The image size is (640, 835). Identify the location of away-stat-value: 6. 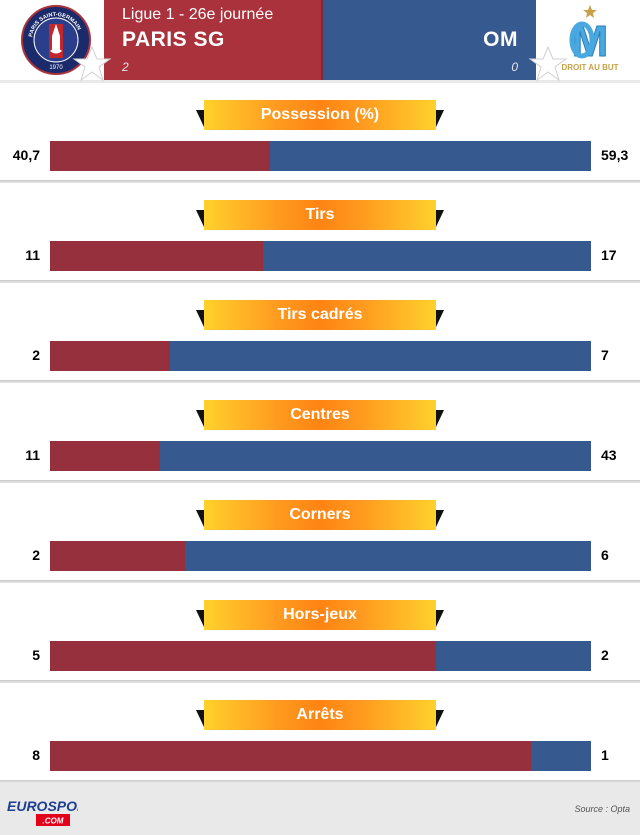
(605, 555).